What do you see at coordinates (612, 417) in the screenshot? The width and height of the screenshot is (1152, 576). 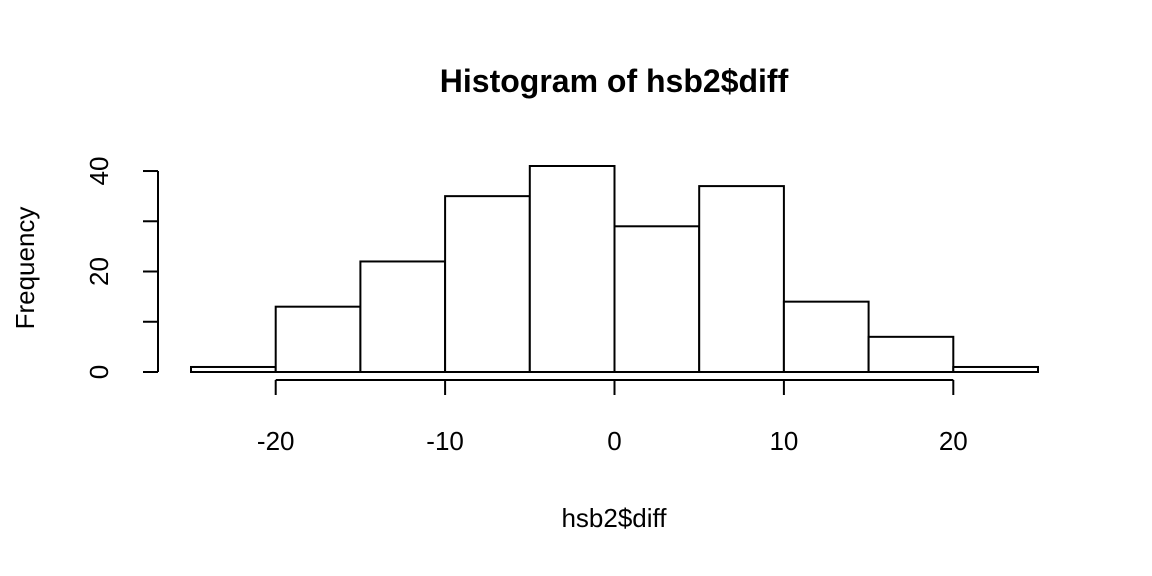 I see `x-axis: -20 -10 0 10 20` at bounding box center [612, 417].